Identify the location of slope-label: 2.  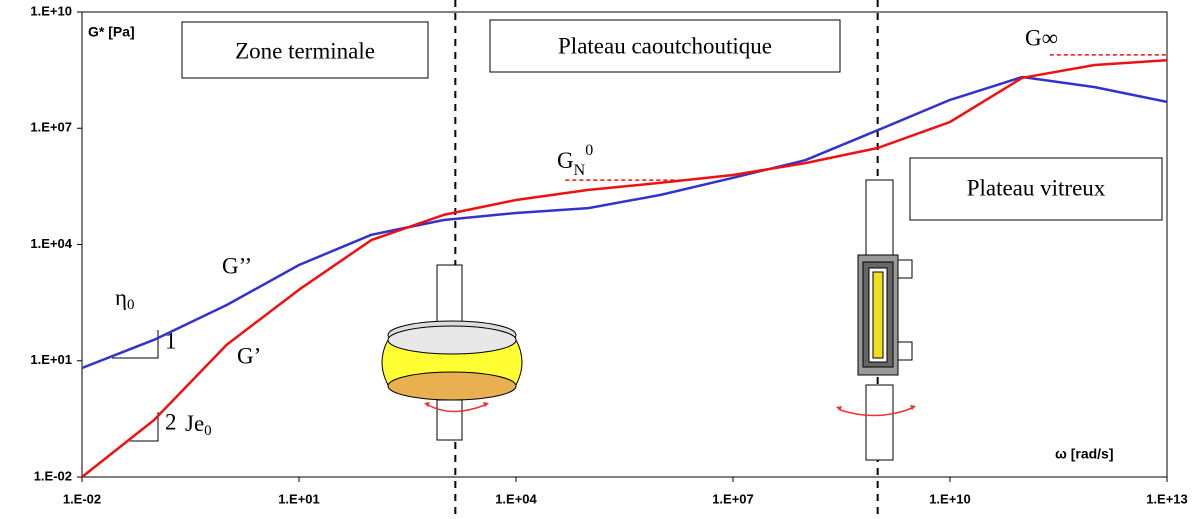
(171, 421).